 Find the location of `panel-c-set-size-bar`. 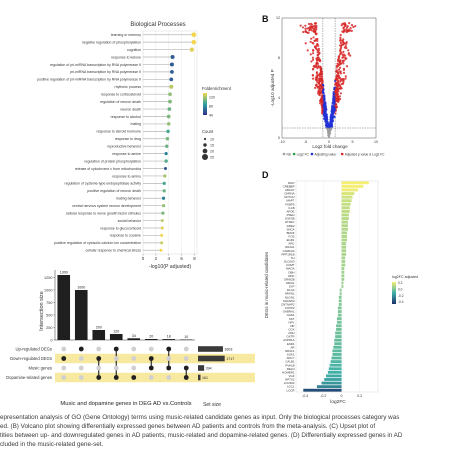

panel-c-set-size-bar is located at coordinates (199, 377).